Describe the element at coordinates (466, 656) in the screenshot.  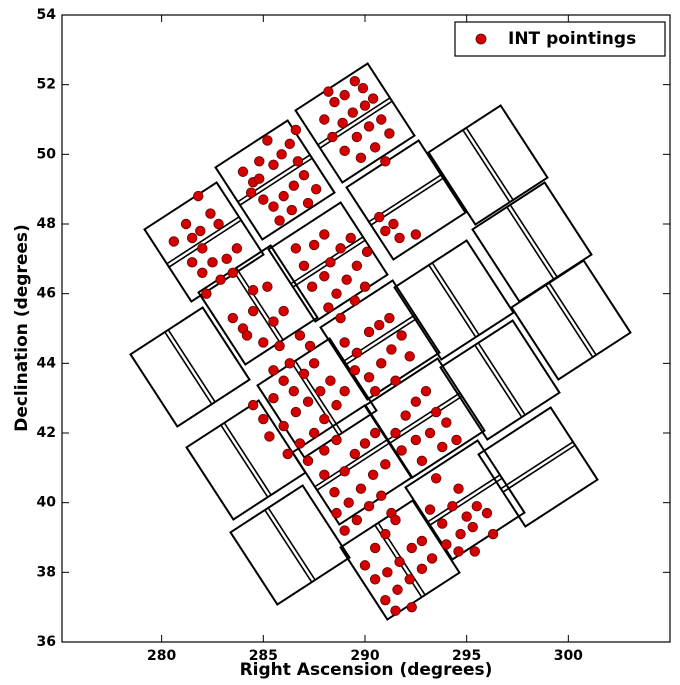
I see `x-tick-label: 295` at that location.